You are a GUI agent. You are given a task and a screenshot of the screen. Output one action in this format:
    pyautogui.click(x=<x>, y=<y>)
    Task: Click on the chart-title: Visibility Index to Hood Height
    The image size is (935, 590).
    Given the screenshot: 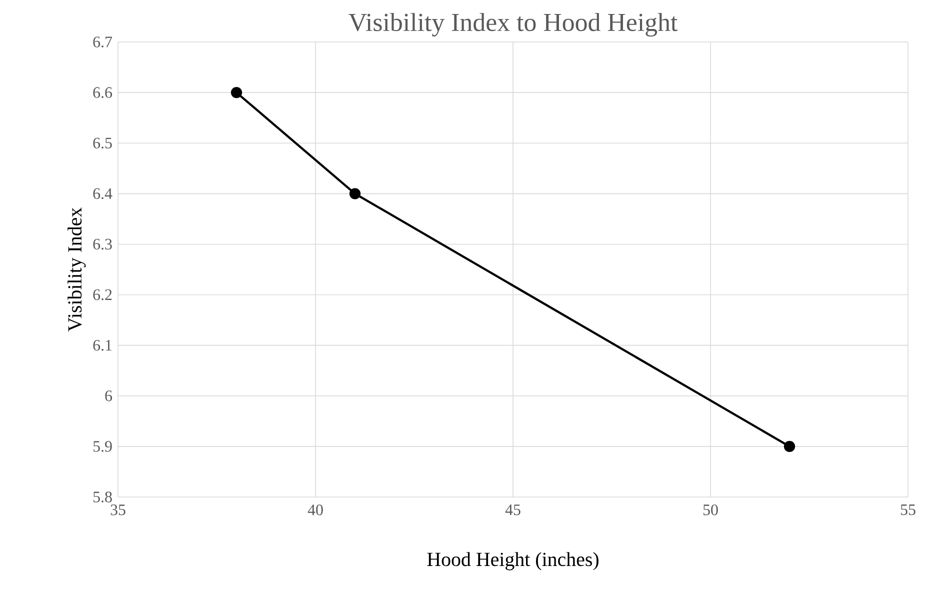 What is the action you would take?
    pyautogui.click(x=513, y=24)
    